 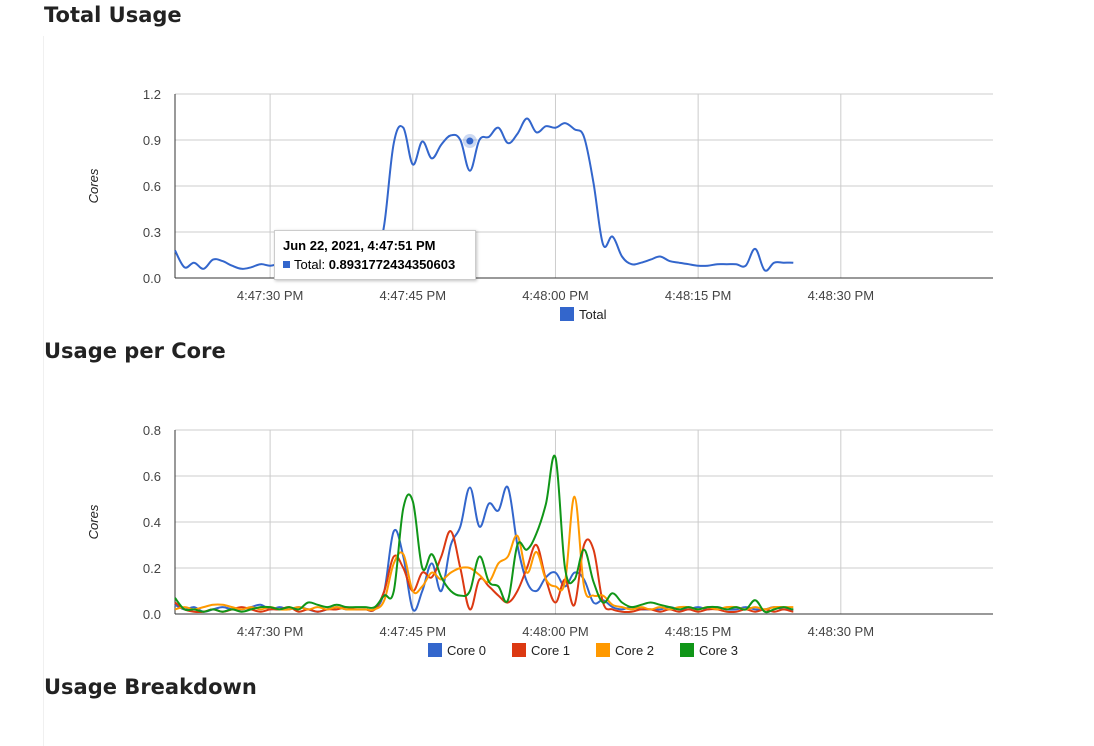 I want to click on tooltip-label: Total:, so click(x=310, y=264).